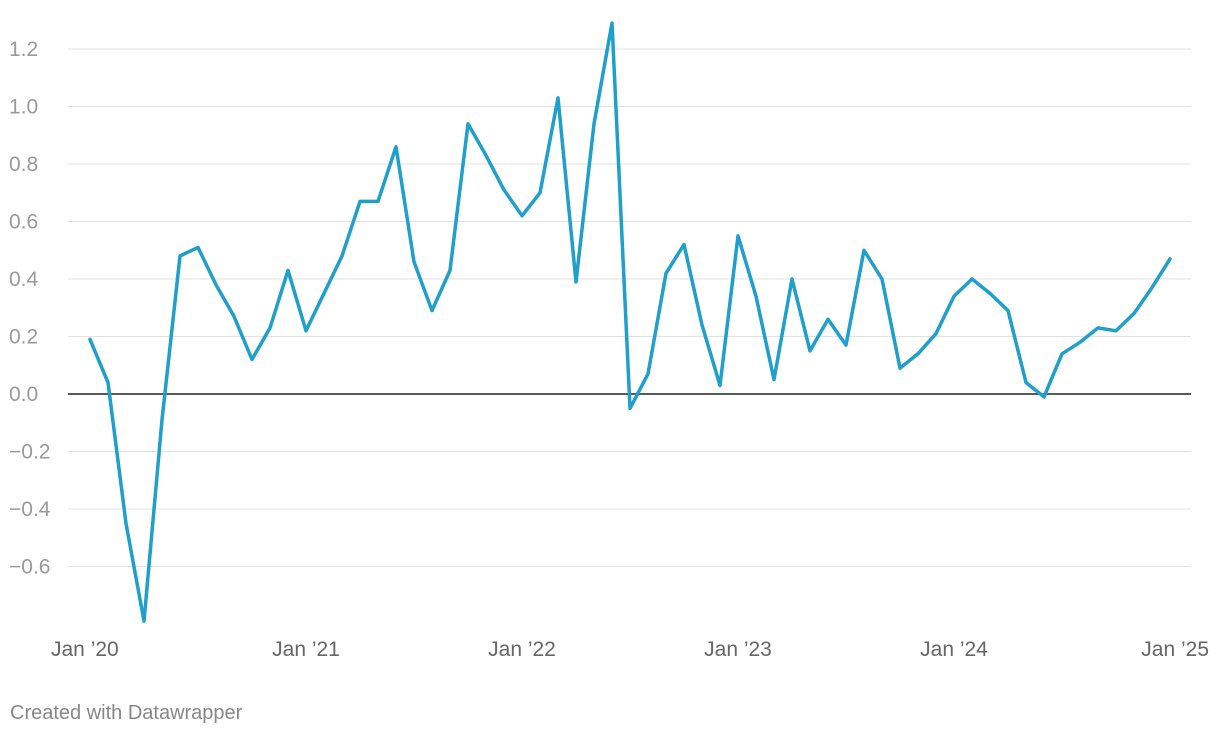 This screenshot has height=738, width=1220. Describe the element at coordinates (306, 649) in the screenshot. I see `x-tick-label: Jan ’21` at that location.